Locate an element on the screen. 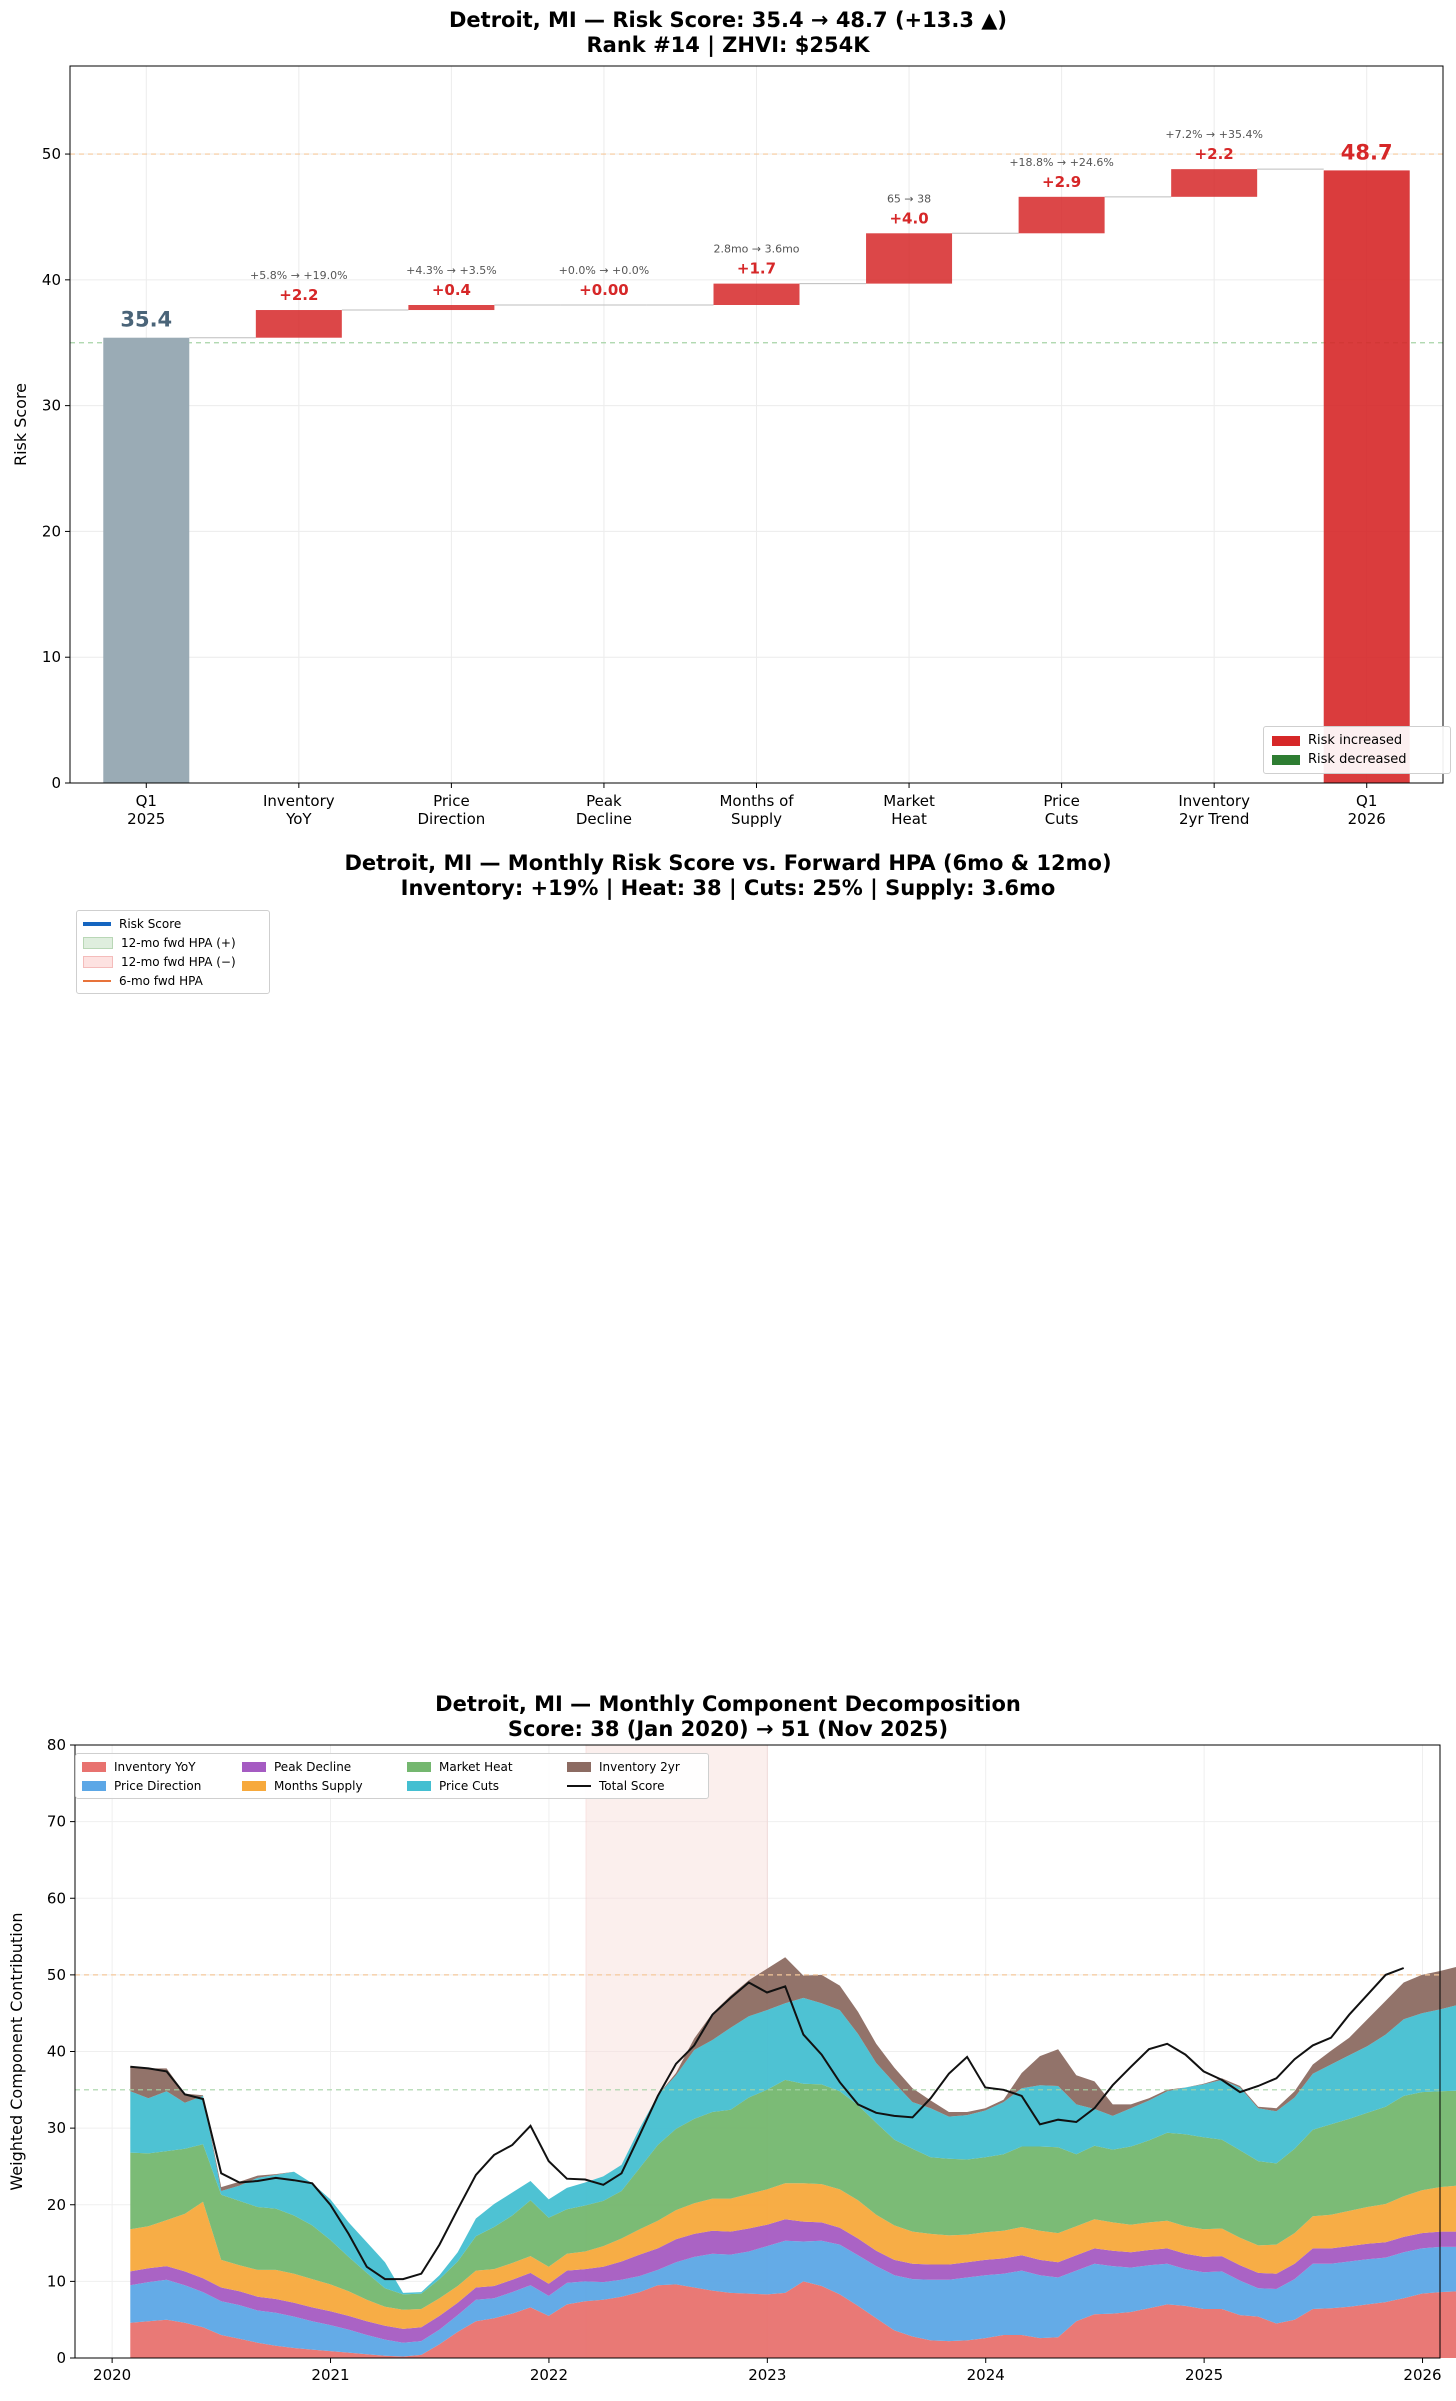  legend-label: Months Supply is located at coordinates (318, 1785).